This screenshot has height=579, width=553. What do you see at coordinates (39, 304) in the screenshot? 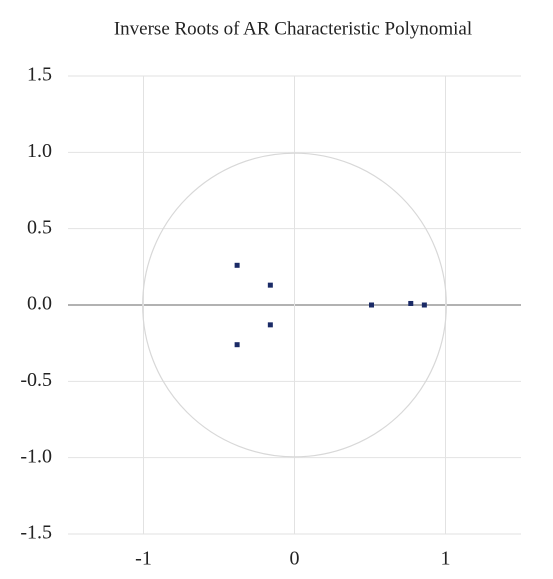
I see `y-tick-label: 0.0` at bounding box center [39, 304].